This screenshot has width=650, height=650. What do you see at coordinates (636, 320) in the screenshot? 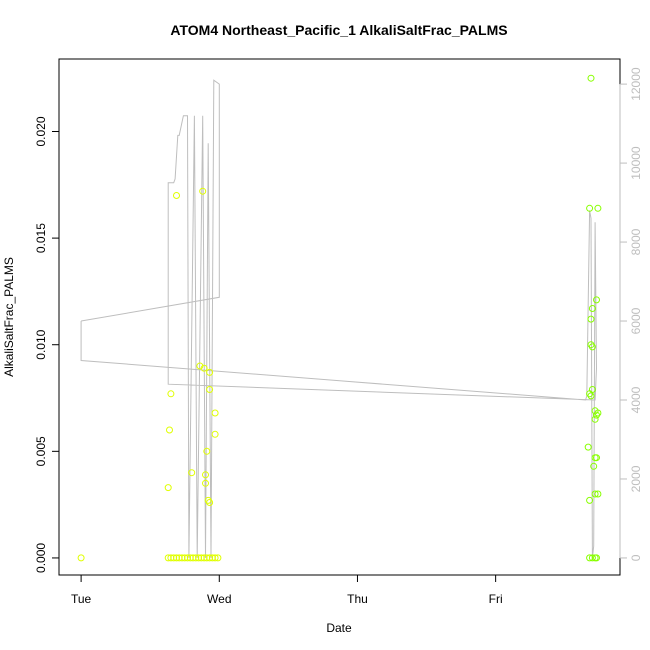
I see `y2-tick-label: 6000` at bounding box center [636, 320].